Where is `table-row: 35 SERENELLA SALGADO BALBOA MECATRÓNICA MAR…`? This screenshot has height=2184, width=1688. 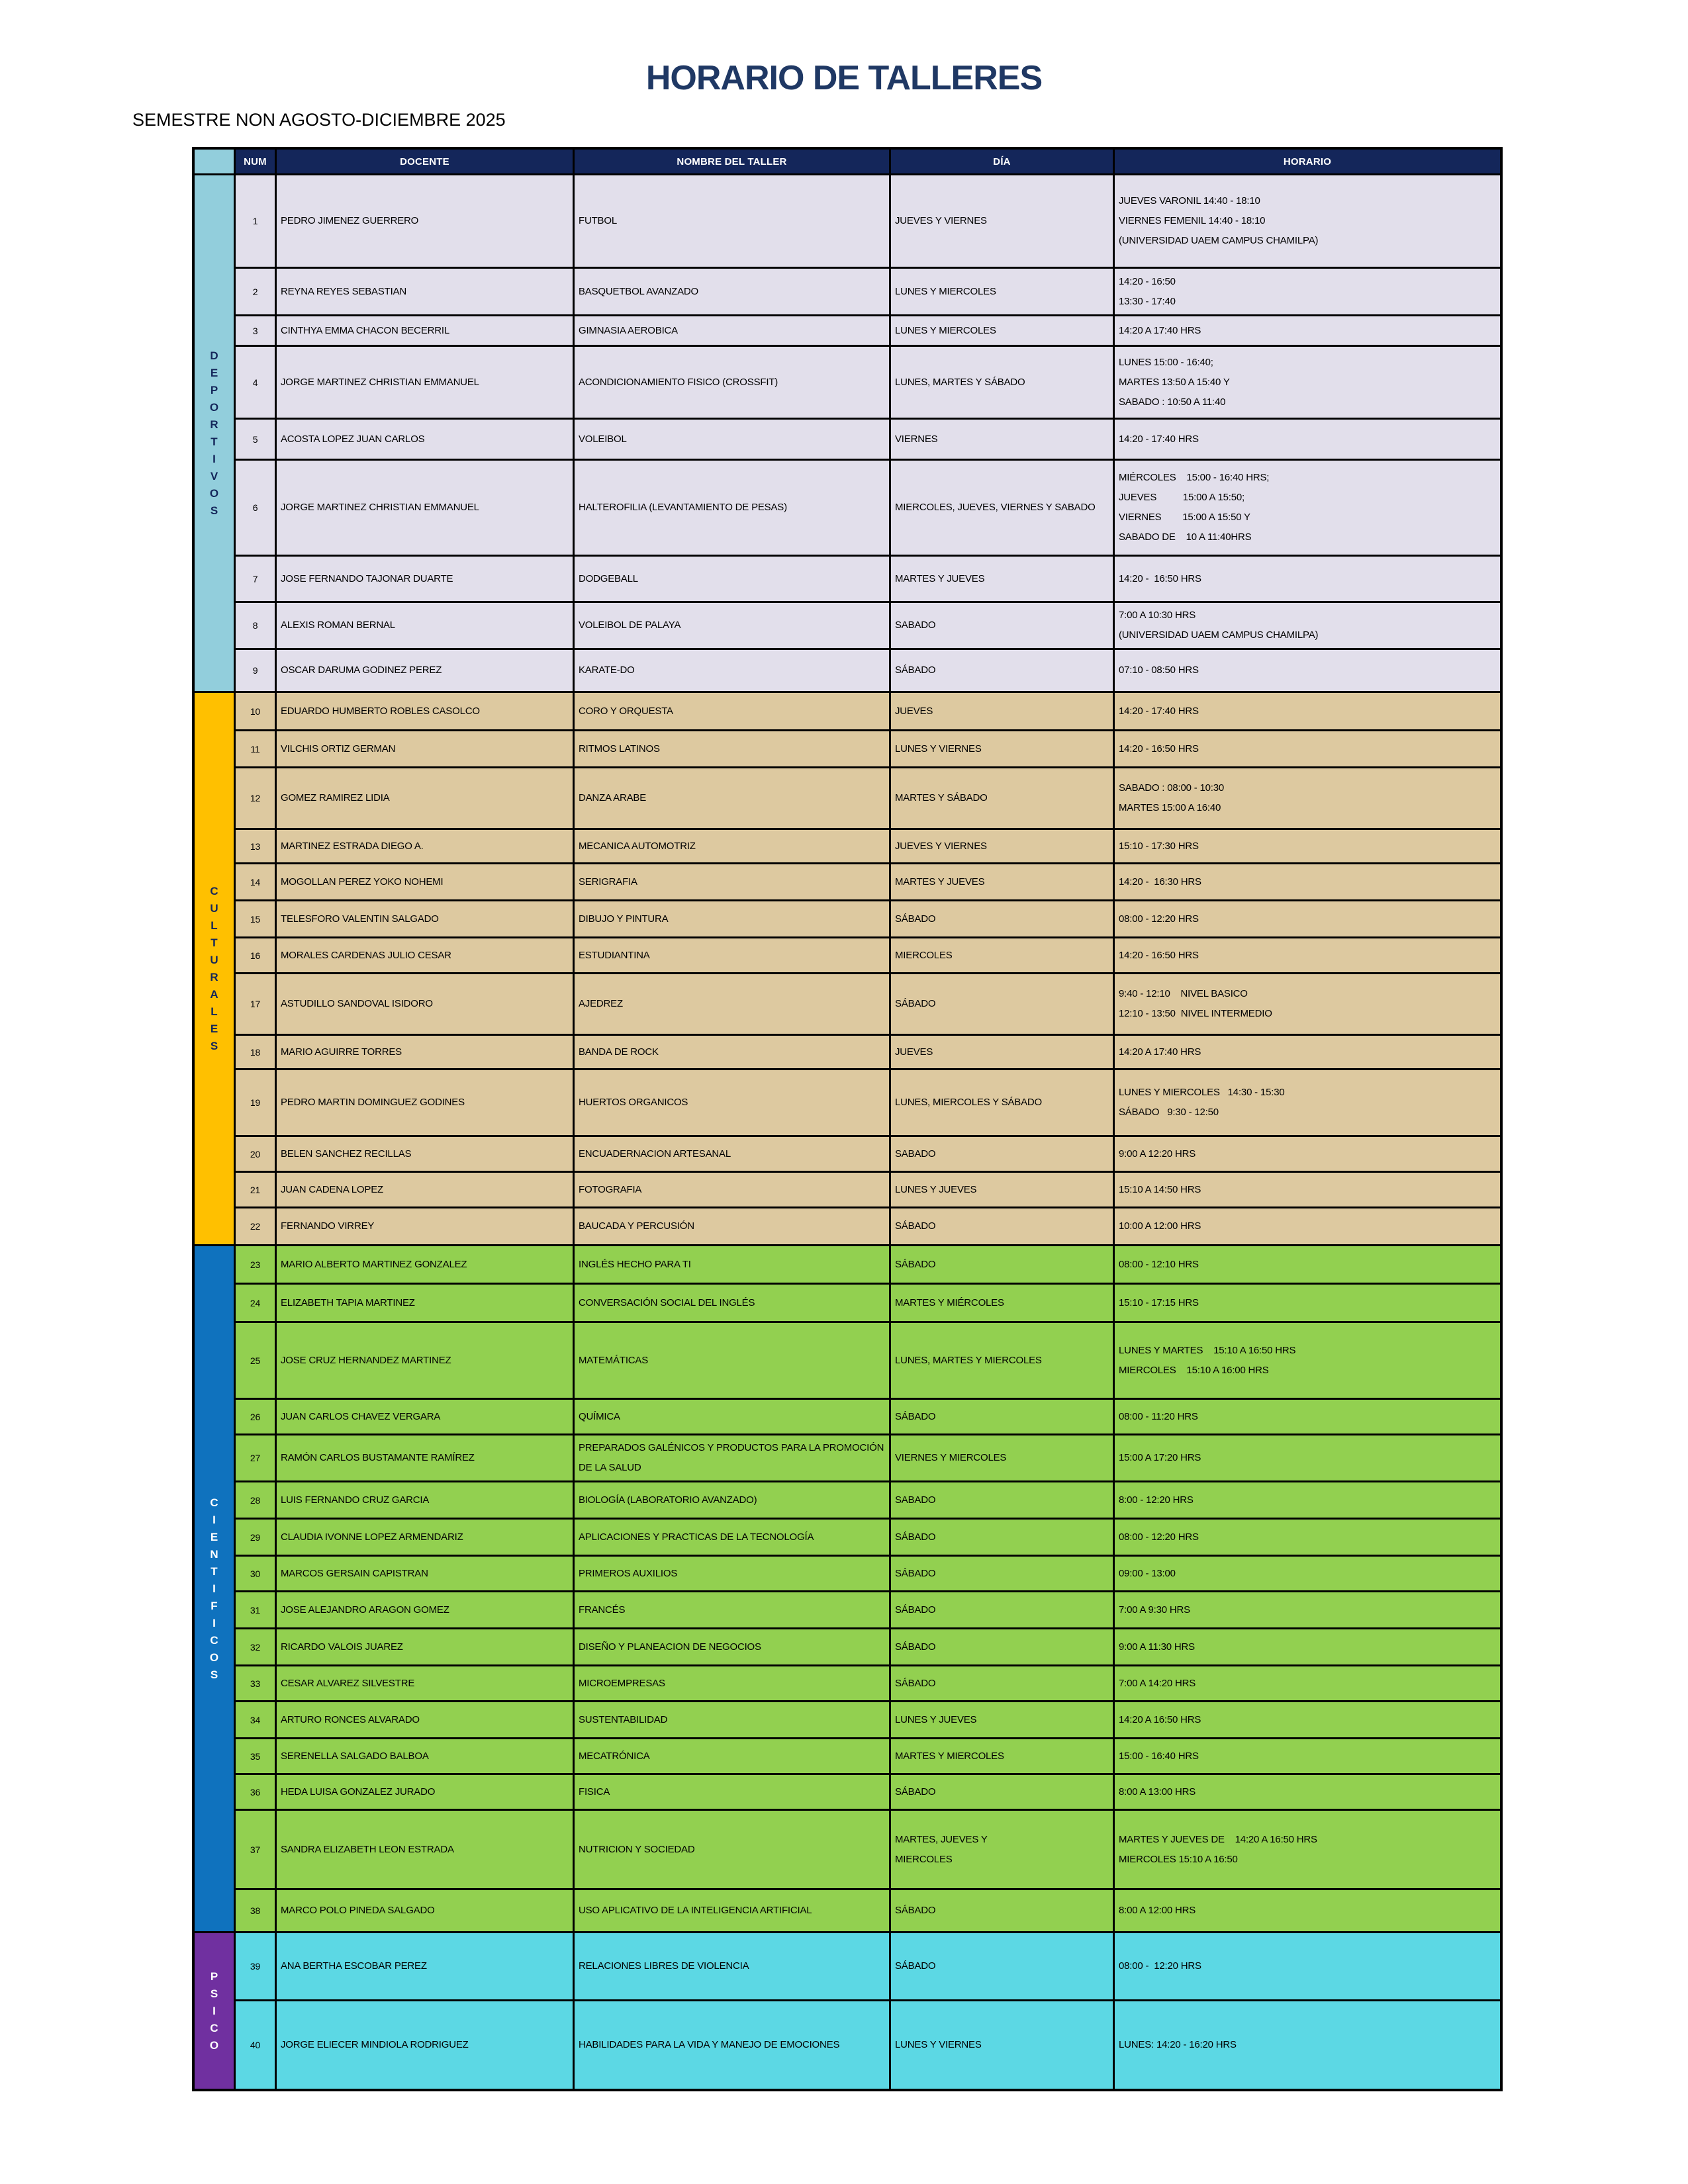 table-row: 35 SERENELLA SALGADO BALBOA MECATRÓNICA MAR… is located at coordinates (868, 1757).